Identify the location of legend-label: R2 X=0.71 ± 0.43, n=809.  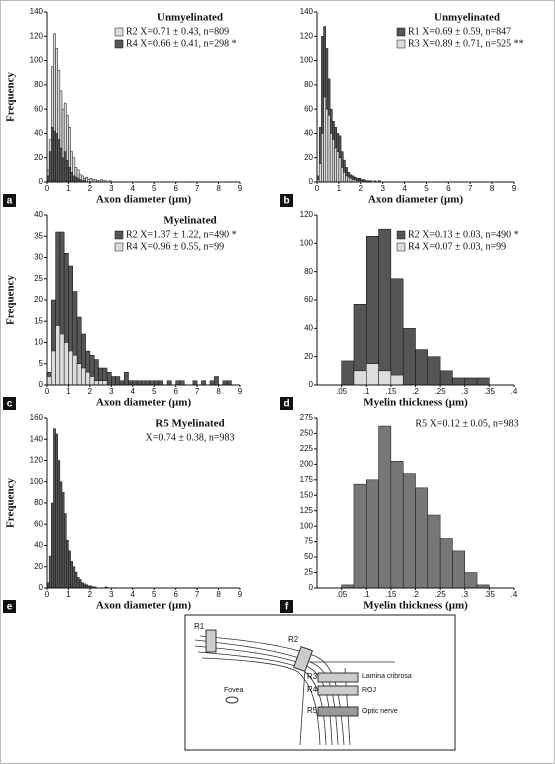
(177, 31).